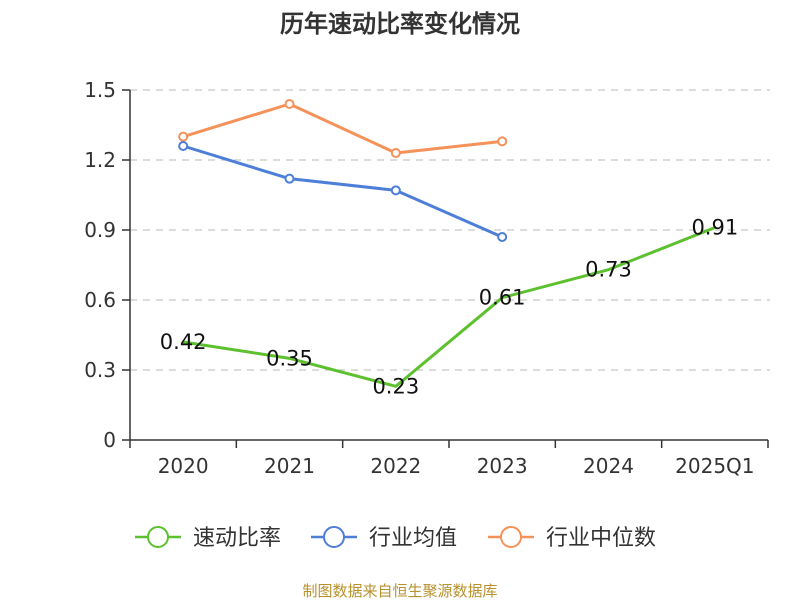  I want to click on data-label: 0.35, so click(289, 358).